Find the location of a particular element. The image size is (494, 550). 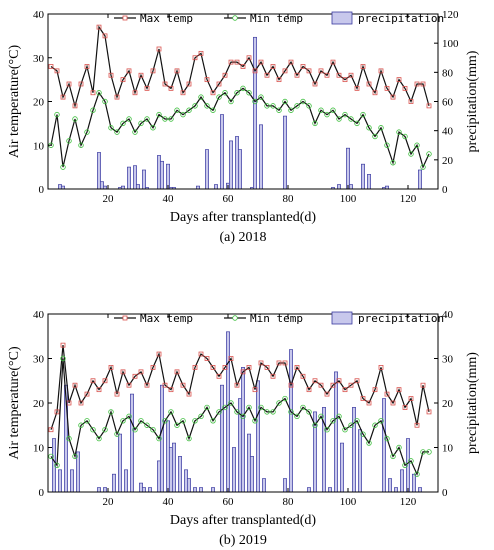

y-tick-label: 30 is located at coordinates (39, 59).